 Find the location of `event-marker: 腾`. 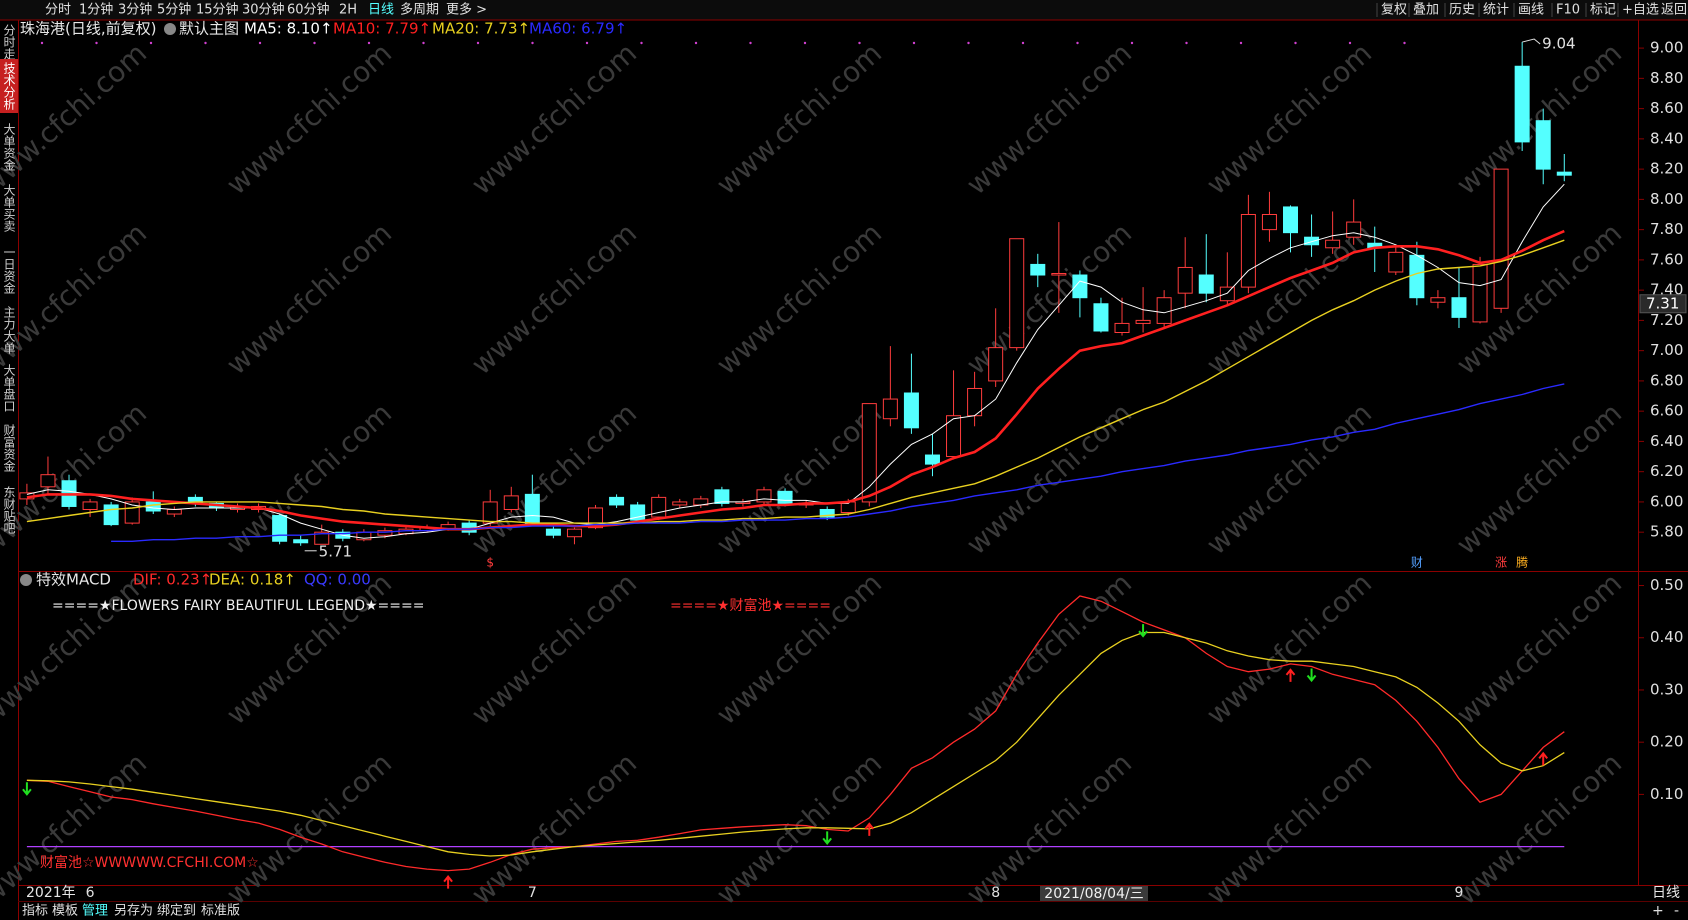

event-marker: 腾 is located at coordinates (1522, 562).